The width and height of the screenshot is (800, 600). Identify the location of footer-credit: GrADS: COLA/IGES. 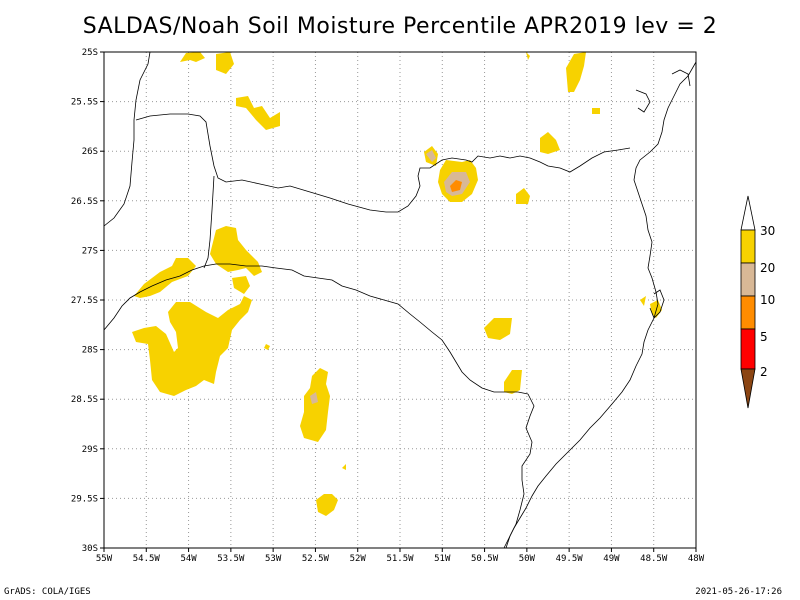
(47, 592).